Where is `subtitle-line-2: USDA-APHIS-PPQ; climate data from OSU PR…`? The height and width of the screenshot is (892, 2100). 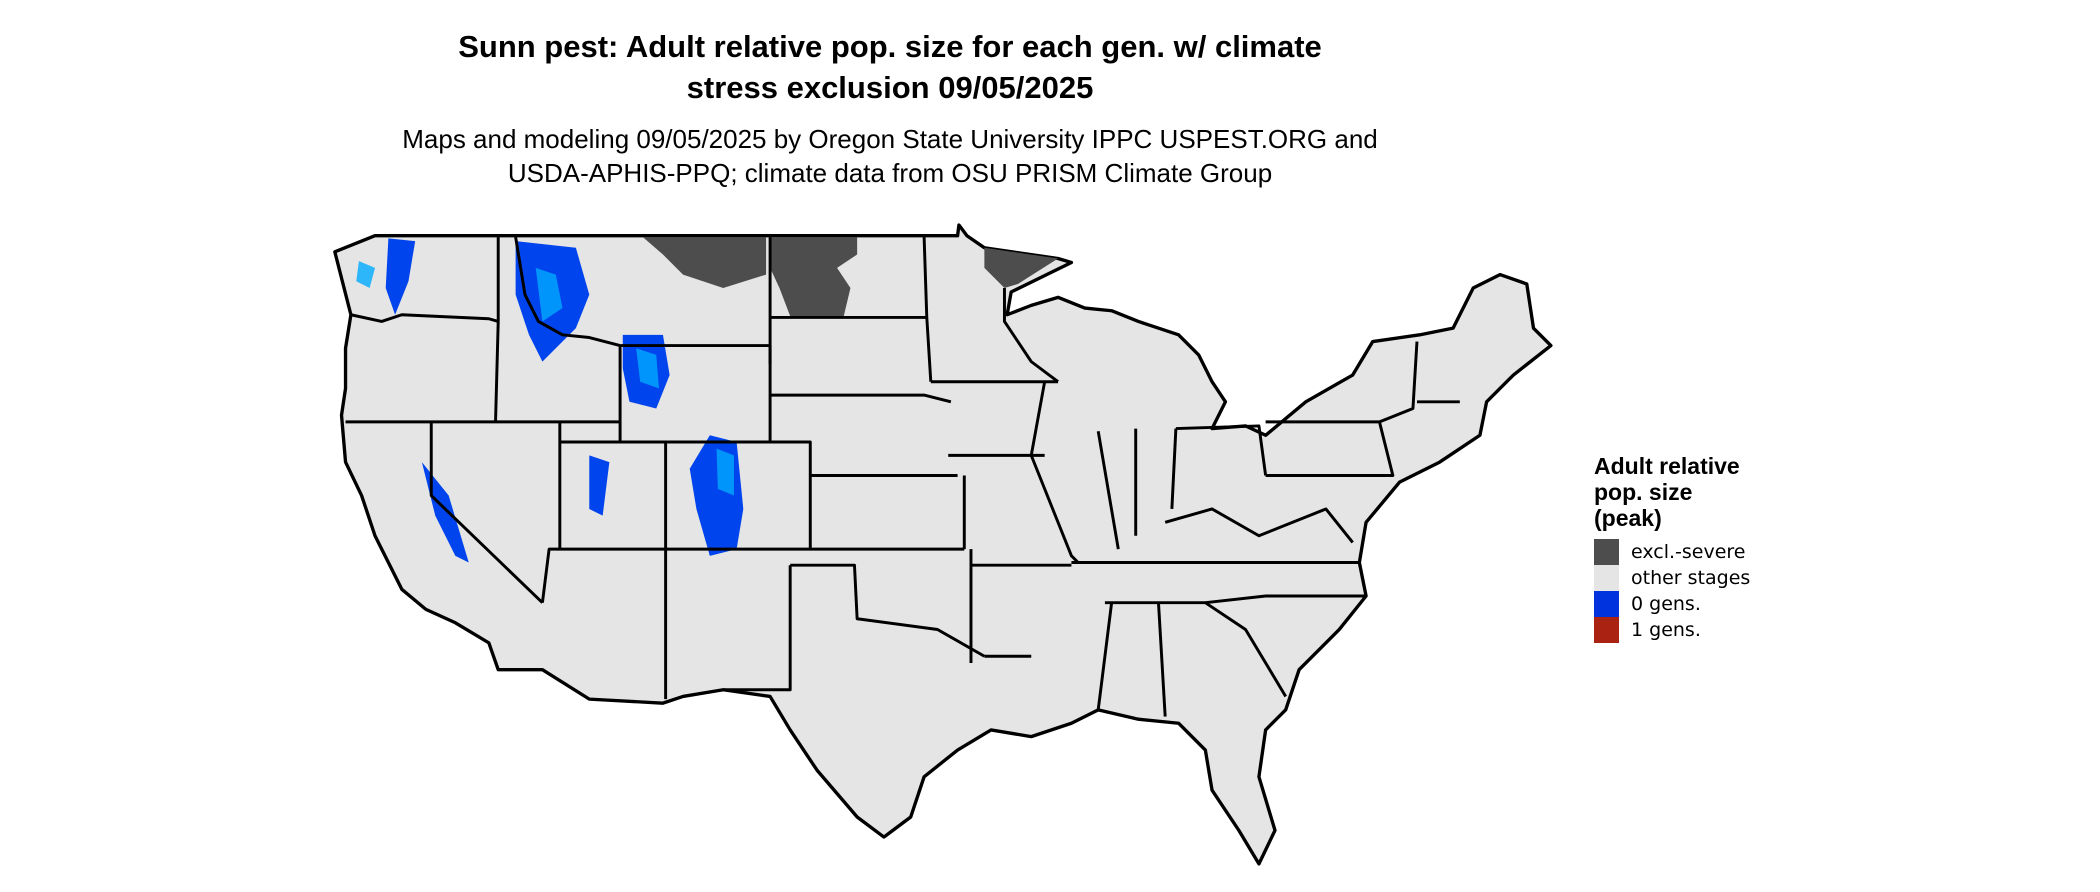 subtitle-line-2: USDA-APHIS-PPQ; climate data from OSU PR… is located at coordinates (890, 173).